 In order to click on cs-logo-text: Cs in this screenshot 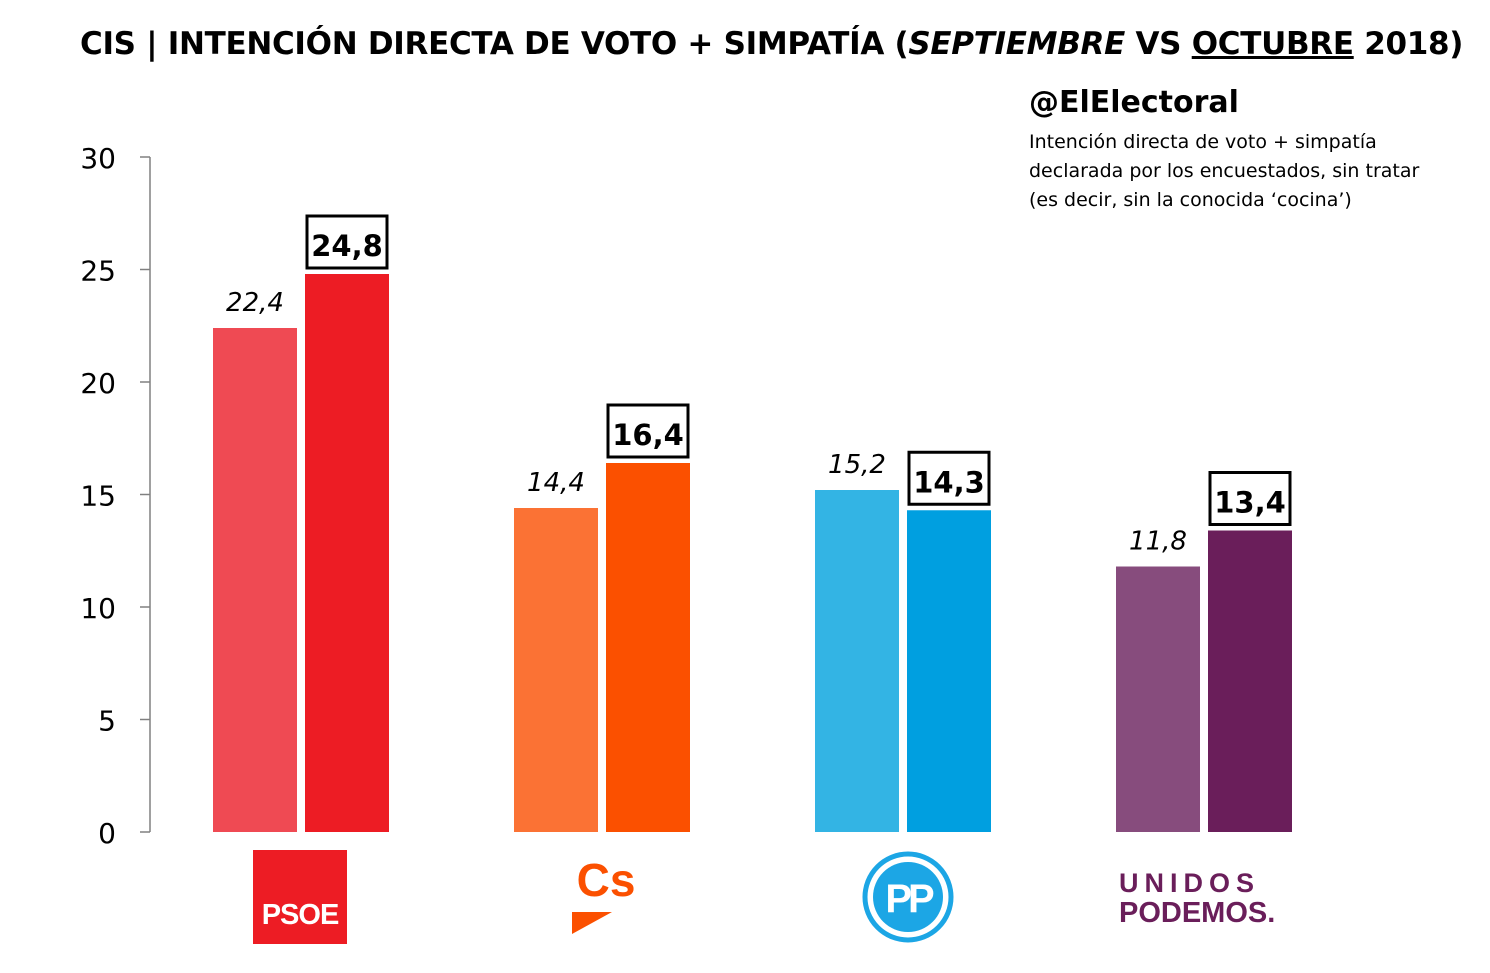, I will do `click(606, 880)`.